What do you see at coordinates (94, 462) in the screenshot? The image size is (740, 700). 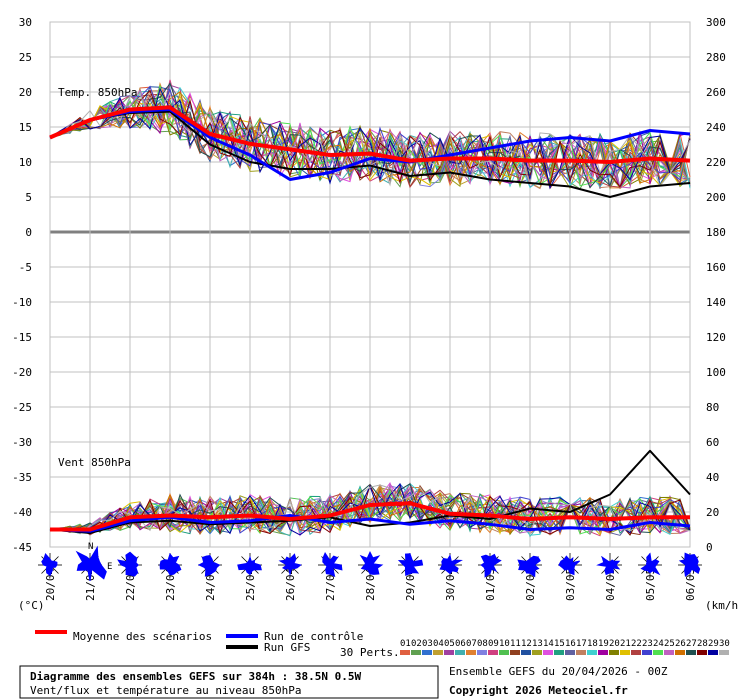 I see `wind-panel-label: Vent 850hPa` at bounding box center [94, 462].